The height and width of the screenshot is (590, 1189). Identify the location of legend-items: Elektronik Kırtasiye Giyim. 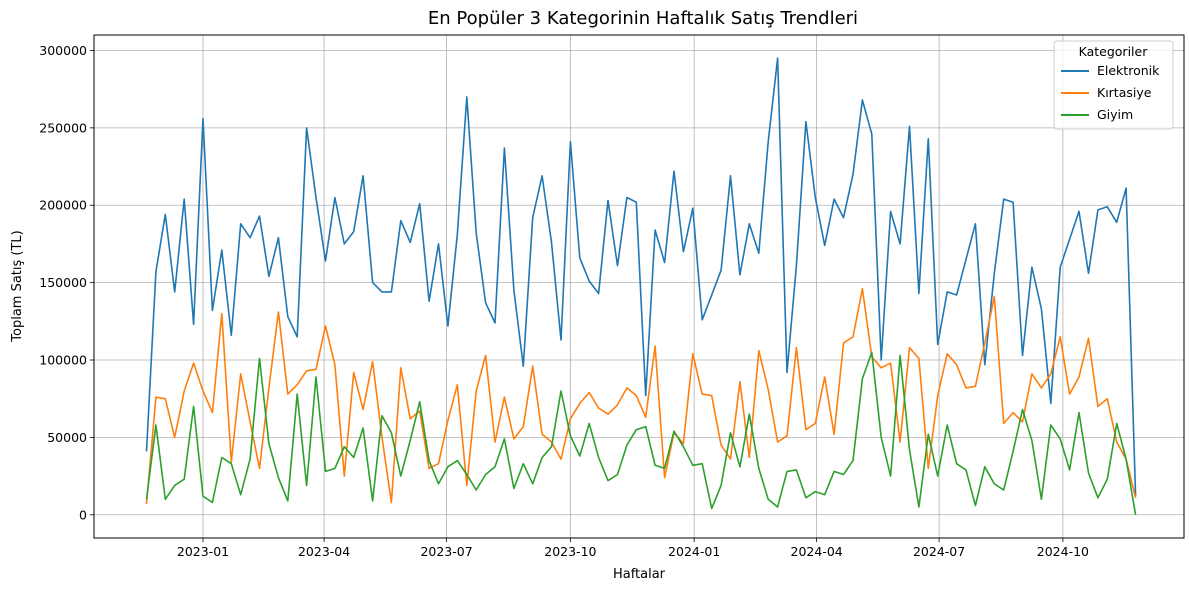
(1110, 92).